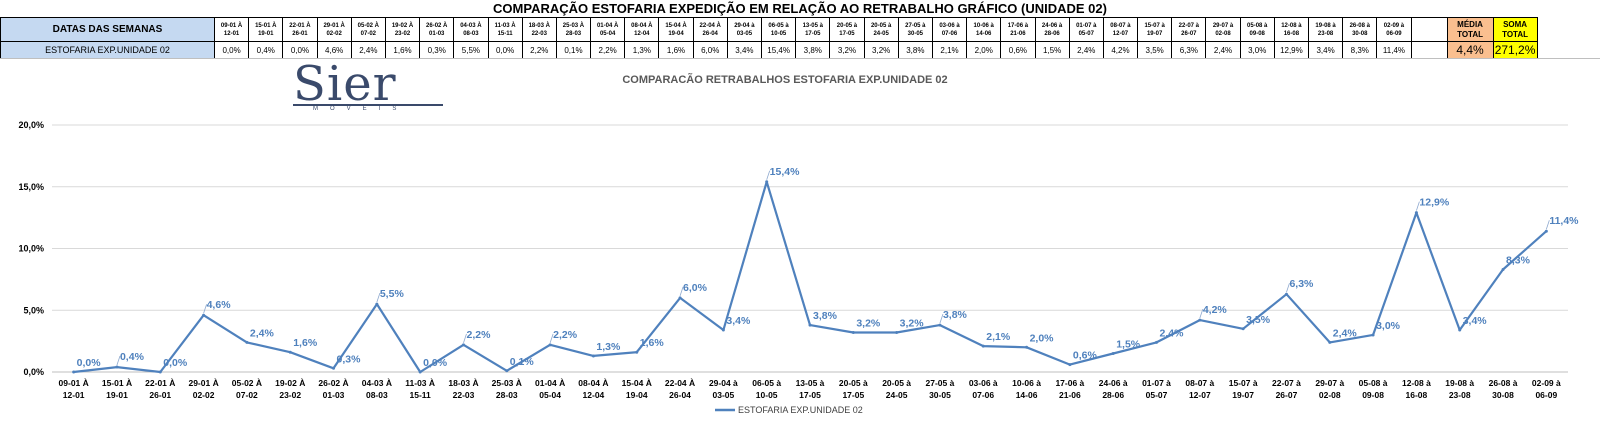 The image size is (1600, 436). Describe the element at coordinates (1475, 321) in the screenshot. I see `data-label: 3,4%` at that location.